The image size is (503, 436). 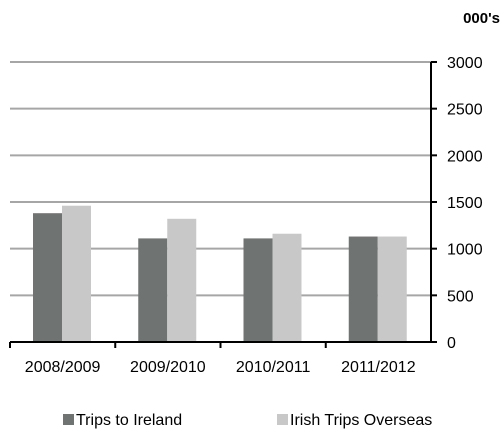 What do you see at coordinates (451, 343) in the screenshot?
I see `y-tick-label: 0` at bounding box center [451, 343].